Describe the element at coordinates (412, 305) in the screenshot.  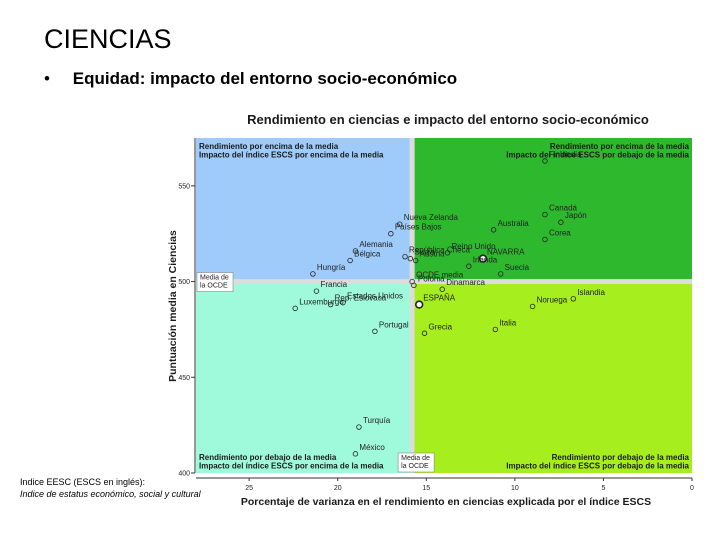
I see `mean-x-divider` at that location.